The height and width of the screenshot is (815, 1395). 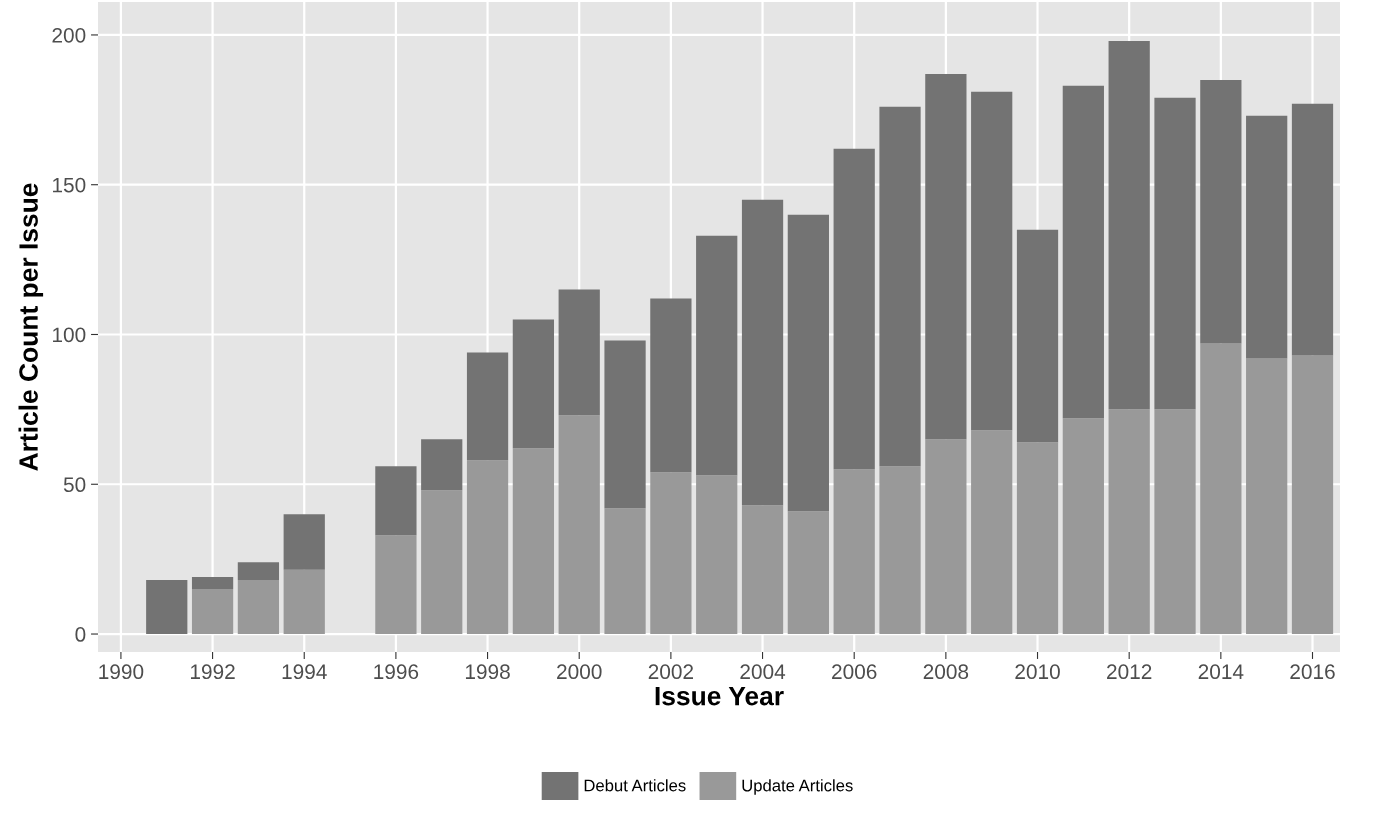 I want to click on x-tick-label: 2014, so click(x=1221, y=672).